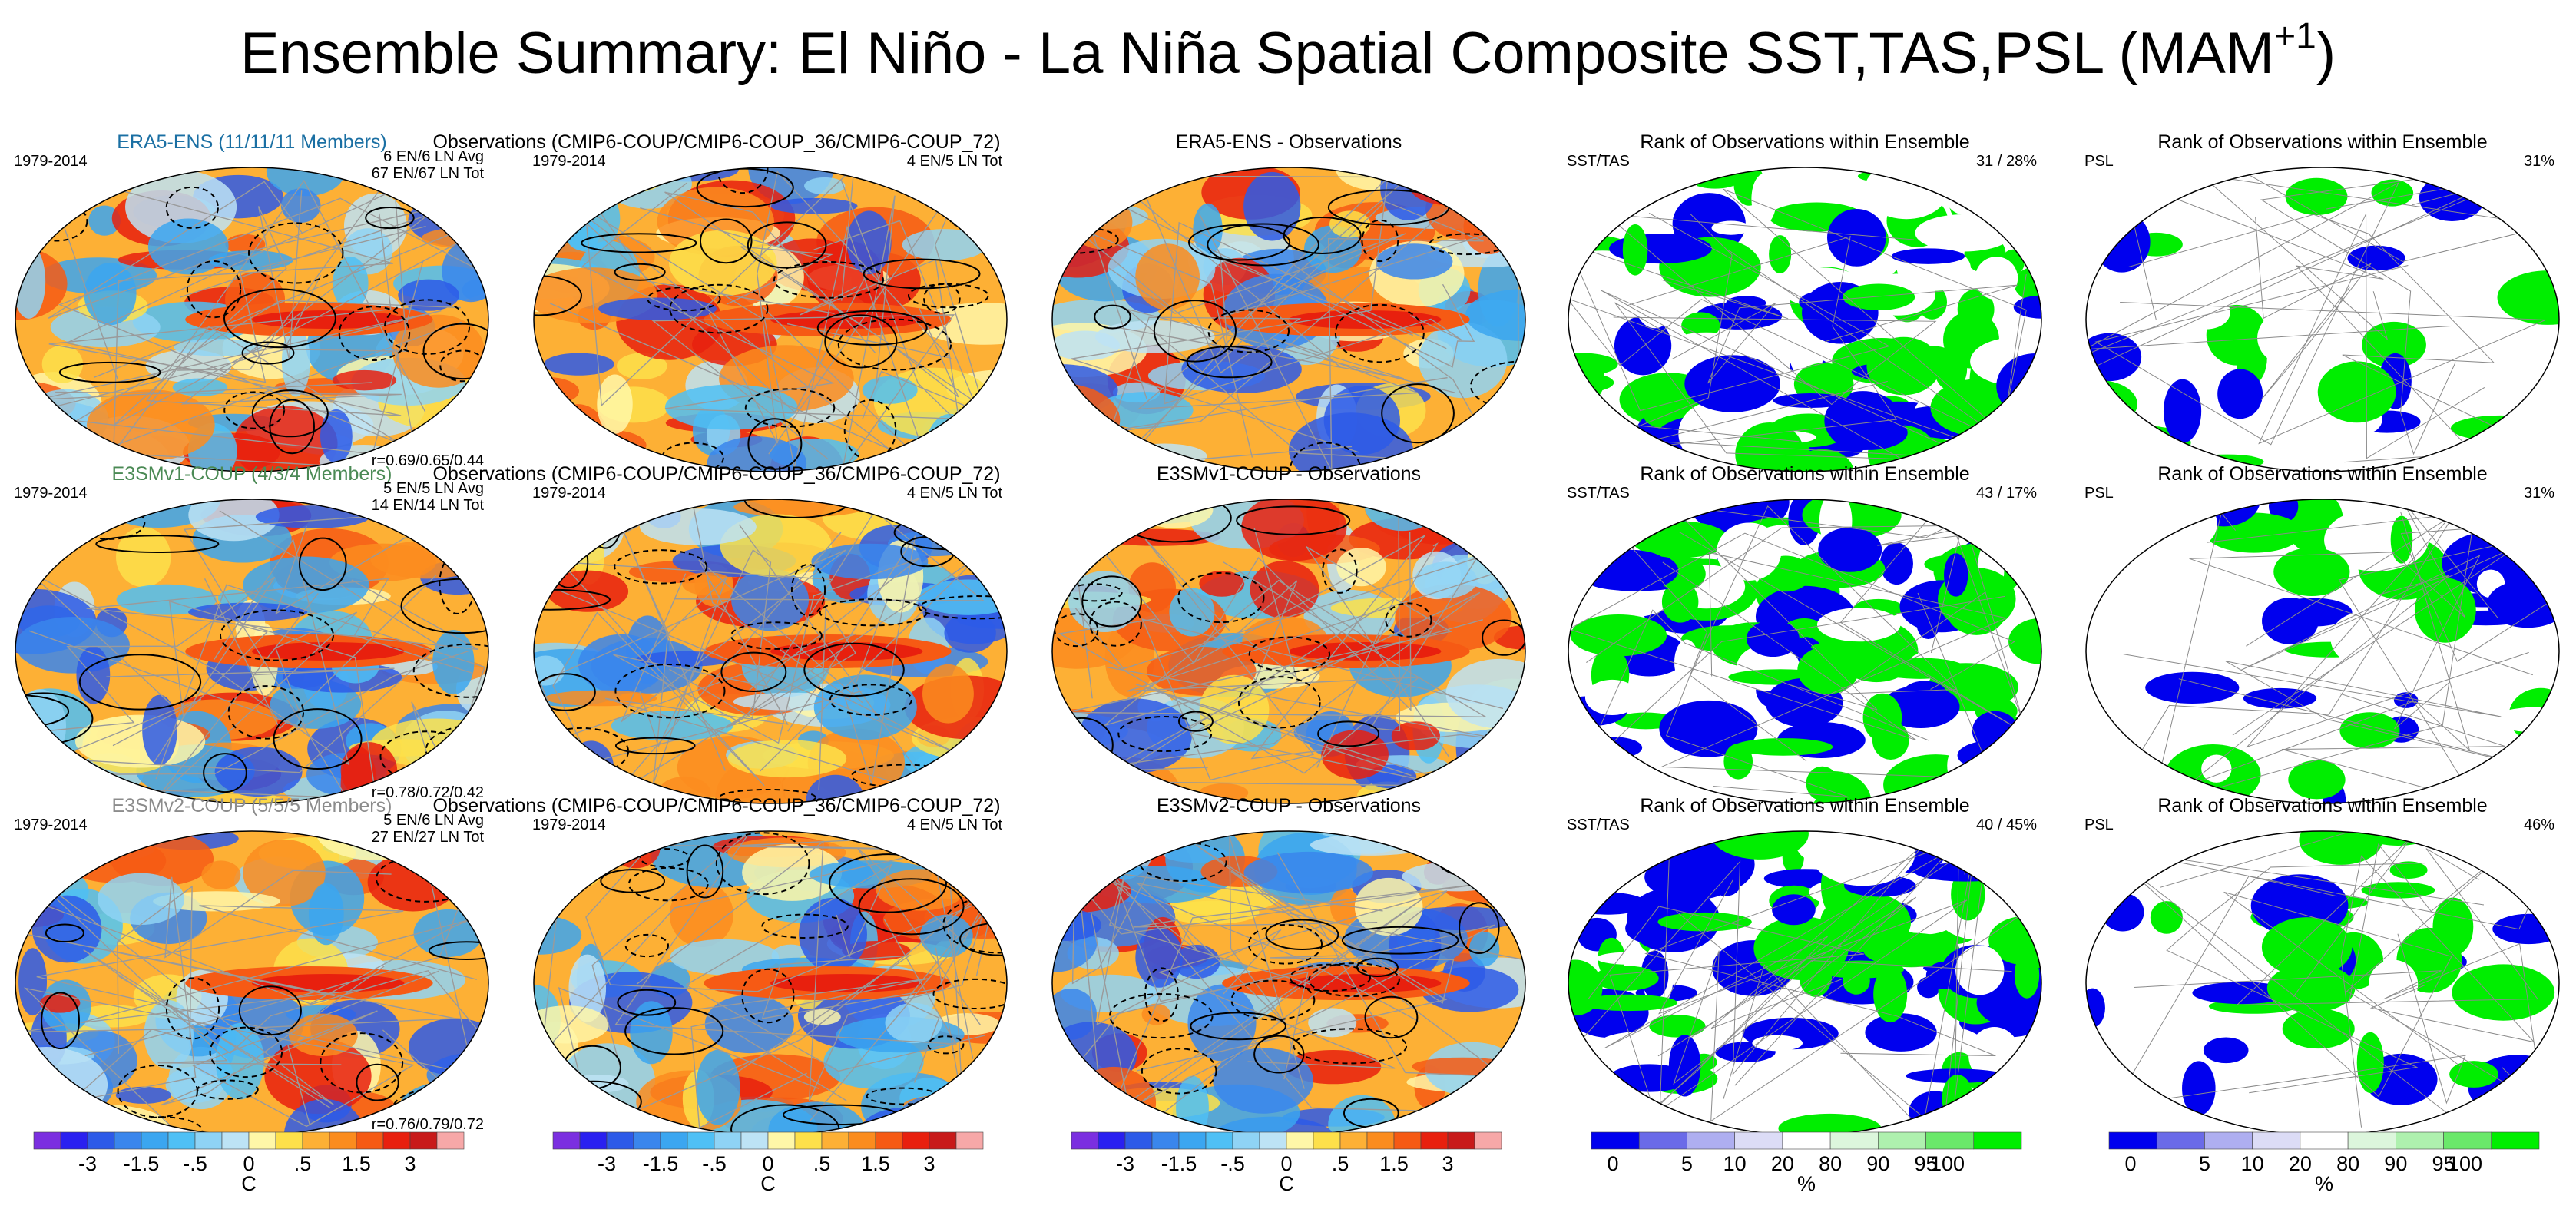 This screenshot has height=1219, width=2576. What do you see at coordinates (427, 173) in the screenshot?
I see `ensemble-total-count: 67 EN/67 LN Tot` at bounding box center [427, 173].